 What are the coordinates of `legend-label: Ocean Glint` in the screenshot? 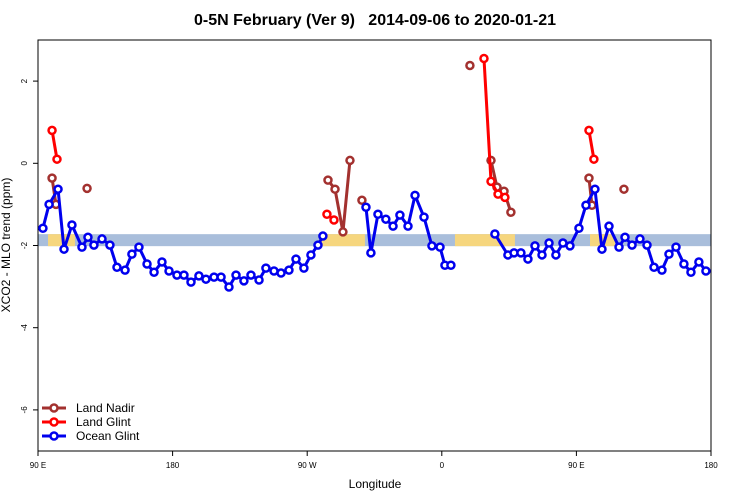 It's located at (108, 436).